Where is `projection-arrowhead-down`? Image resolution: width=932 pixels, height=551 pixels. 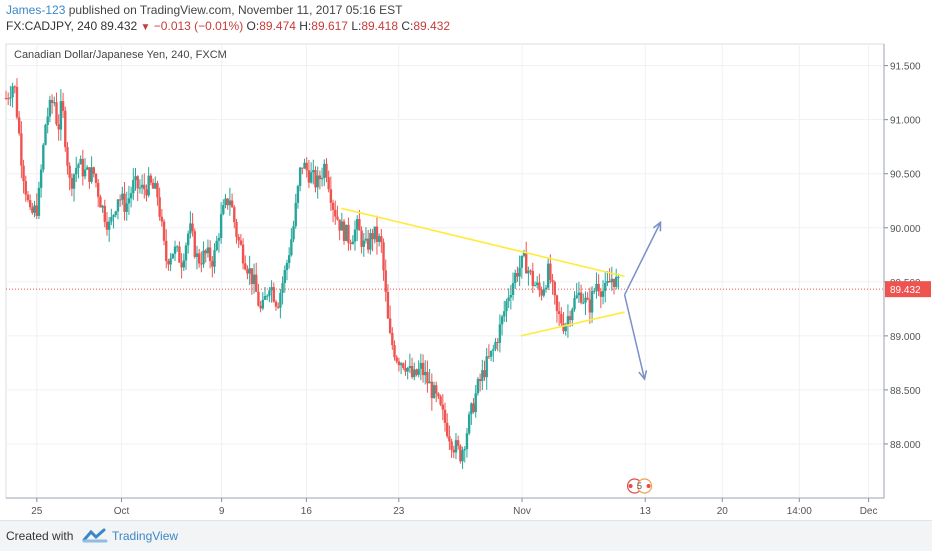
projection-arrowhead-down is located at coordinates (643, 375).